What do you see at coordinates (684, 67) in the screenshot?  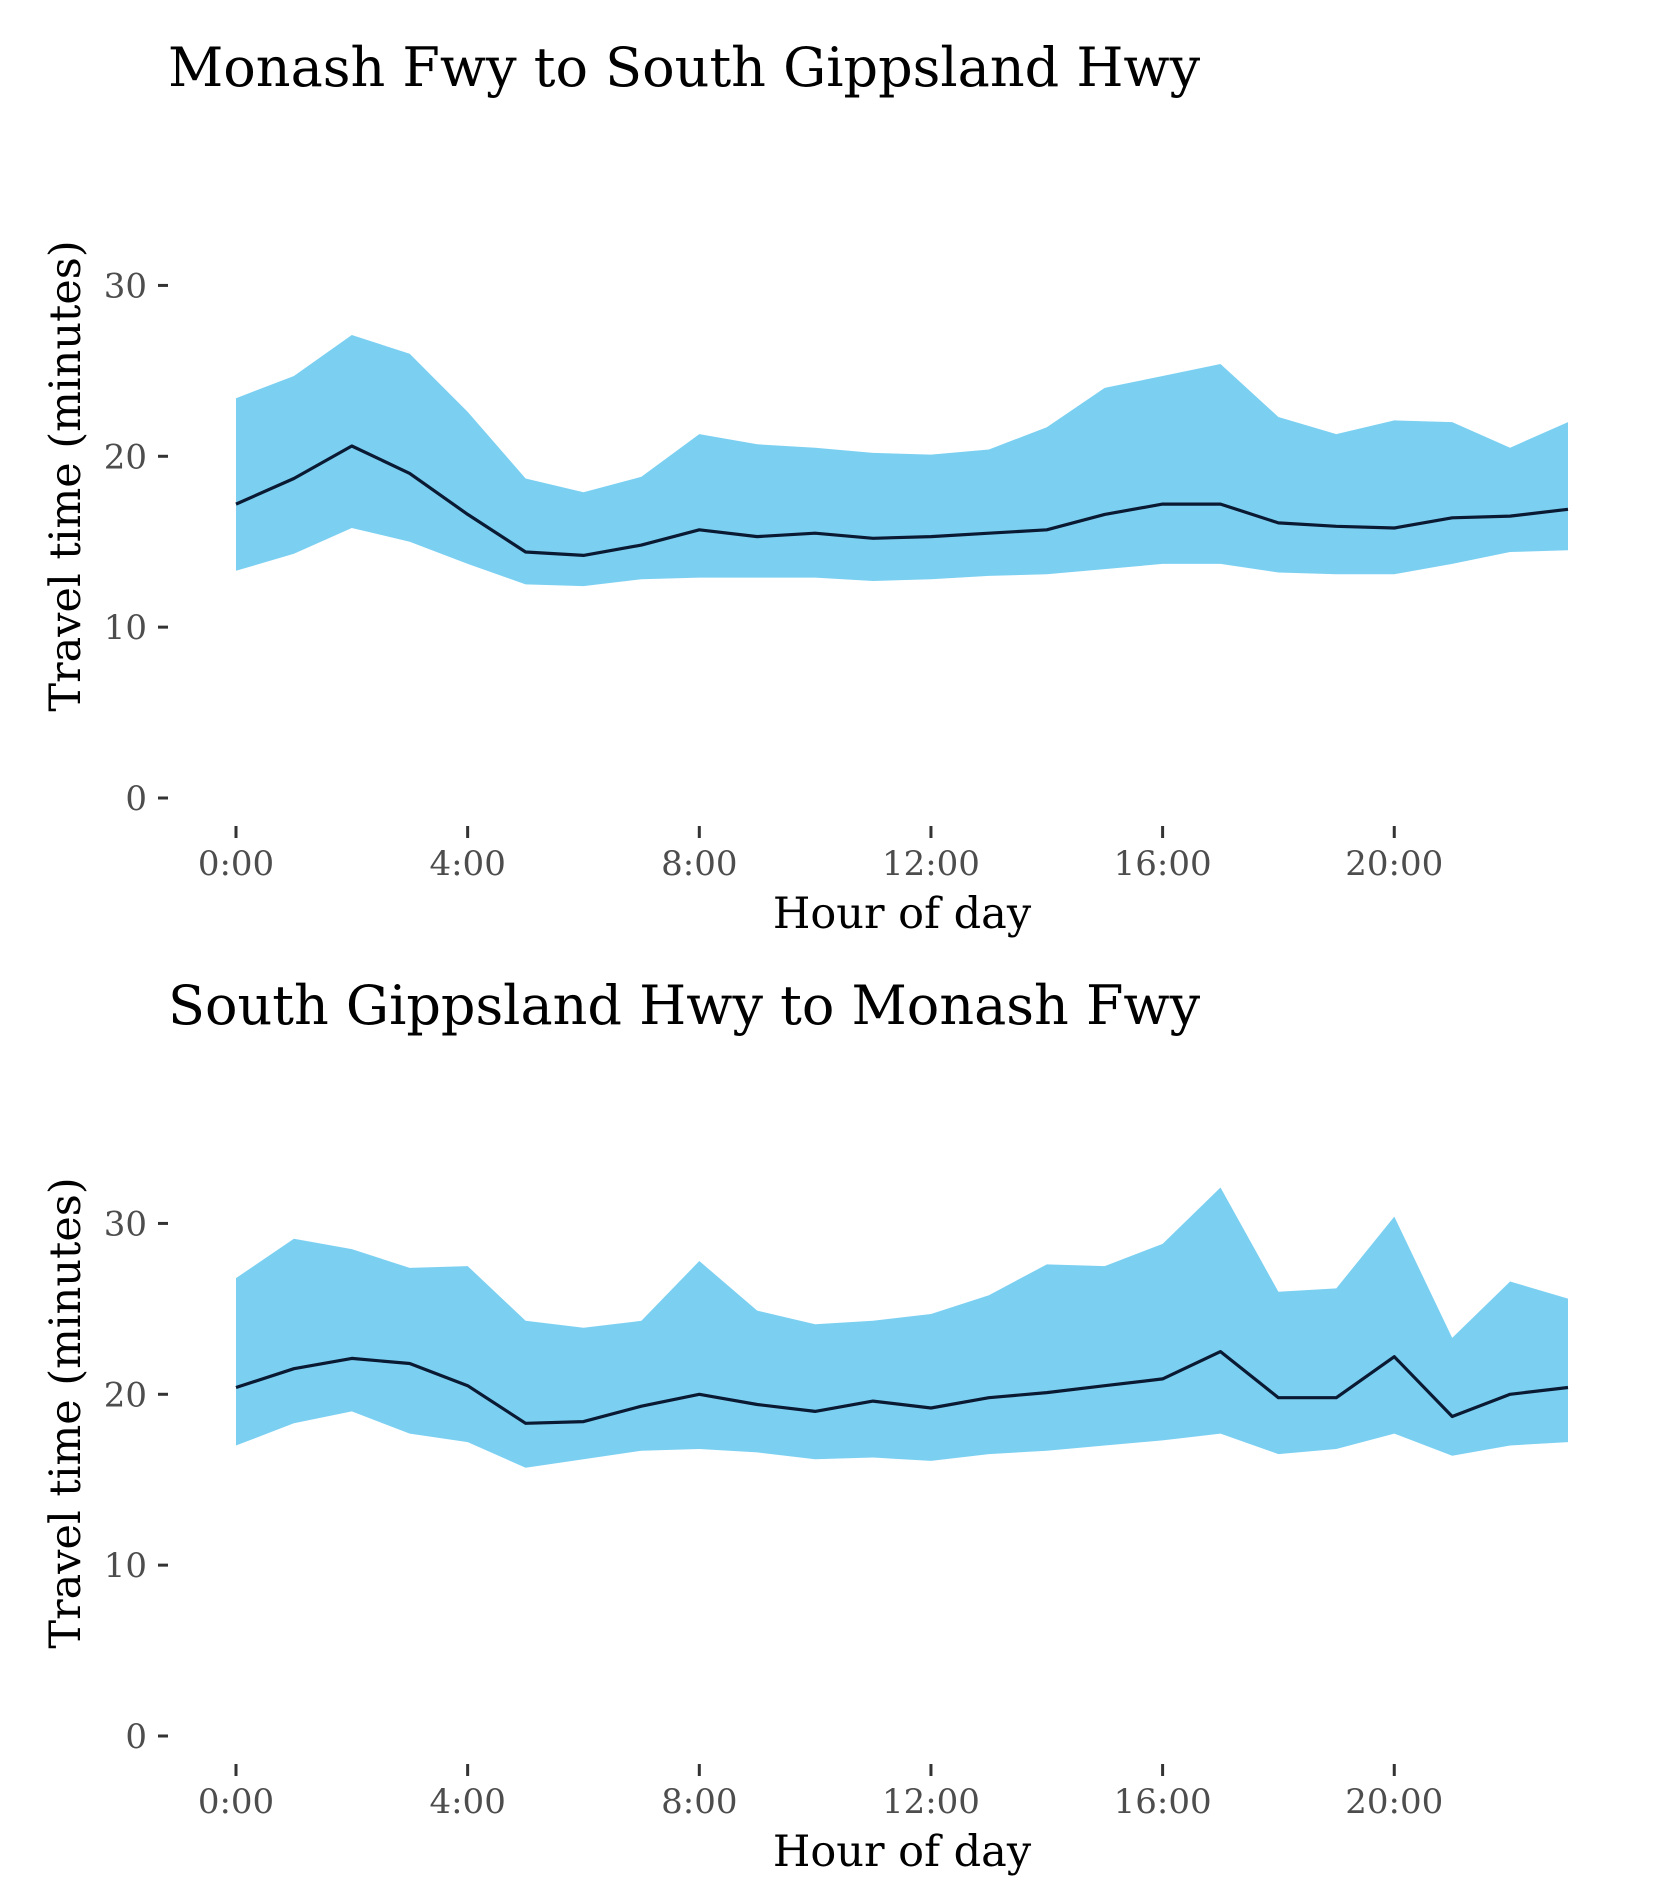 I see `chart-title: Monash Fwy to South Gippsland Hwy` at bounding box center [684, 67].